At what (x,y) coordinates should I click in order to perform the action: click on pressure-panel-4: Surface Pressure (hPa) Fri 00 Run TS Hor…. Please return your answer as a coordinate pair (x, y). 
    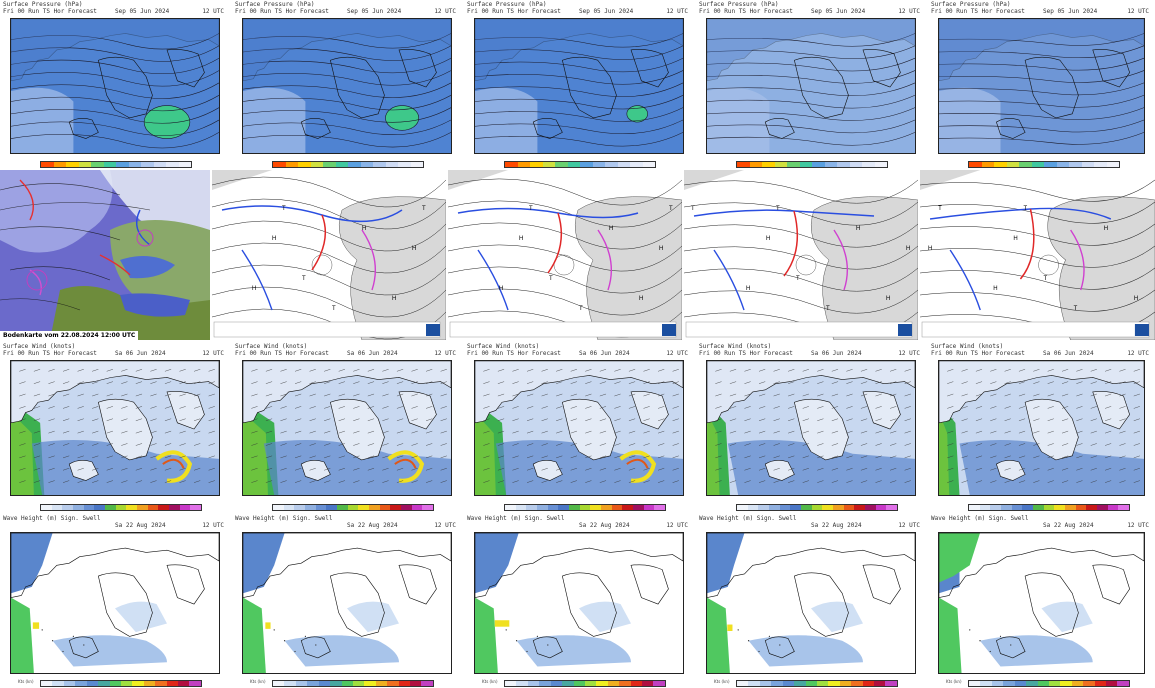
    Looking at the image, I should click on (811, 85).